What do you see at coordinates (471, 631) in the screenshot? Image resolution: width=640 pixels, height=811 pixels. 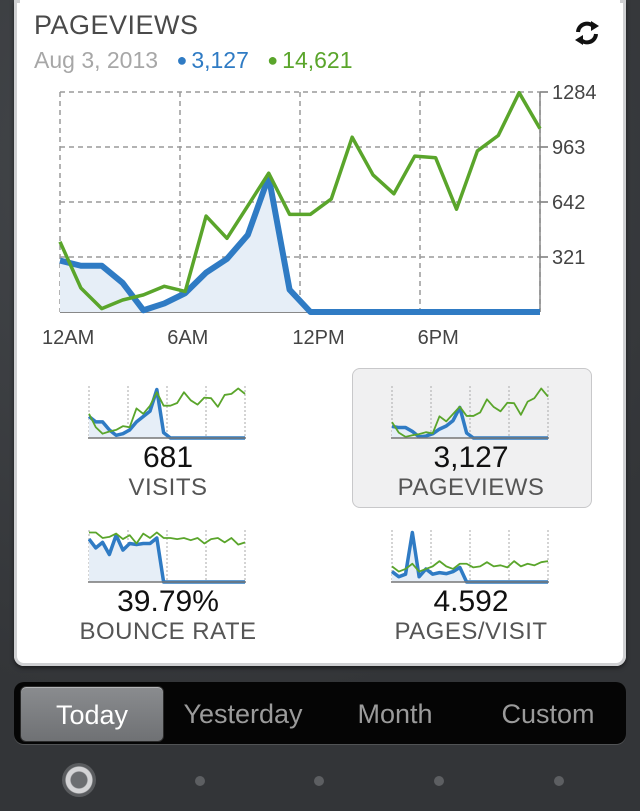 I see `pages-per-visit-label: PAGES/VISIT` at bounding box center [471, 631].